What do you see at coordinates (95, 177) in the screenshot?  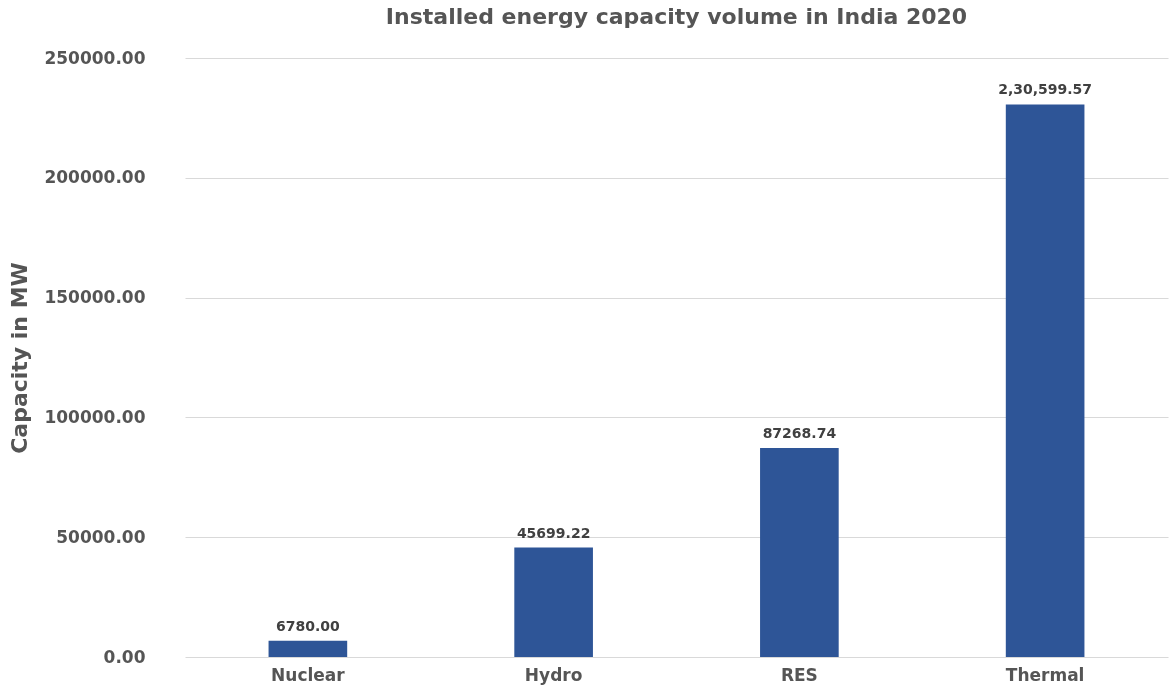 I see `y-tick-label: 200000.00` at bounding box center [95, 177].